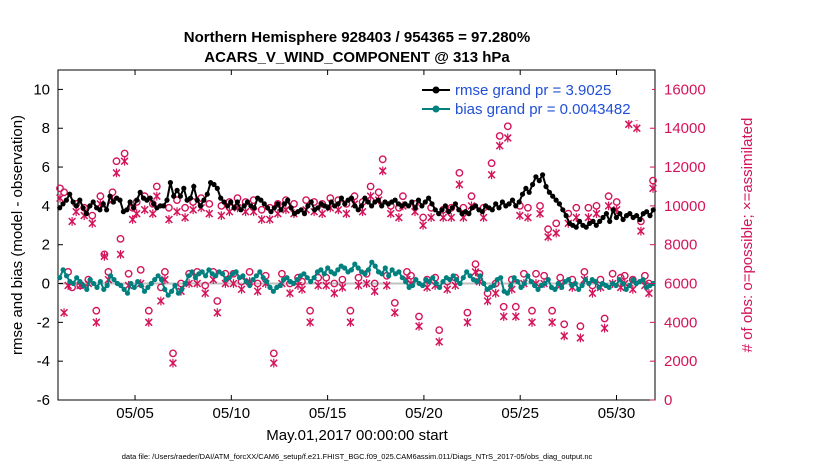 The width and height of the screenshot is (830, 470). What do you see at coordinates (356, 201) in the screenshot?
I see `rmse-series` at bounding box center [356, 201].